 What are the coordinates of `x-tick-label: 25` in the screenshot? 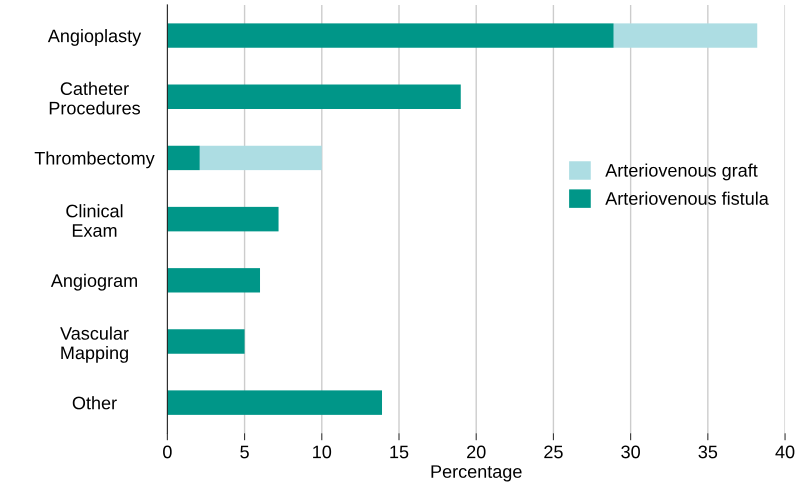 It's located at (553, 452).